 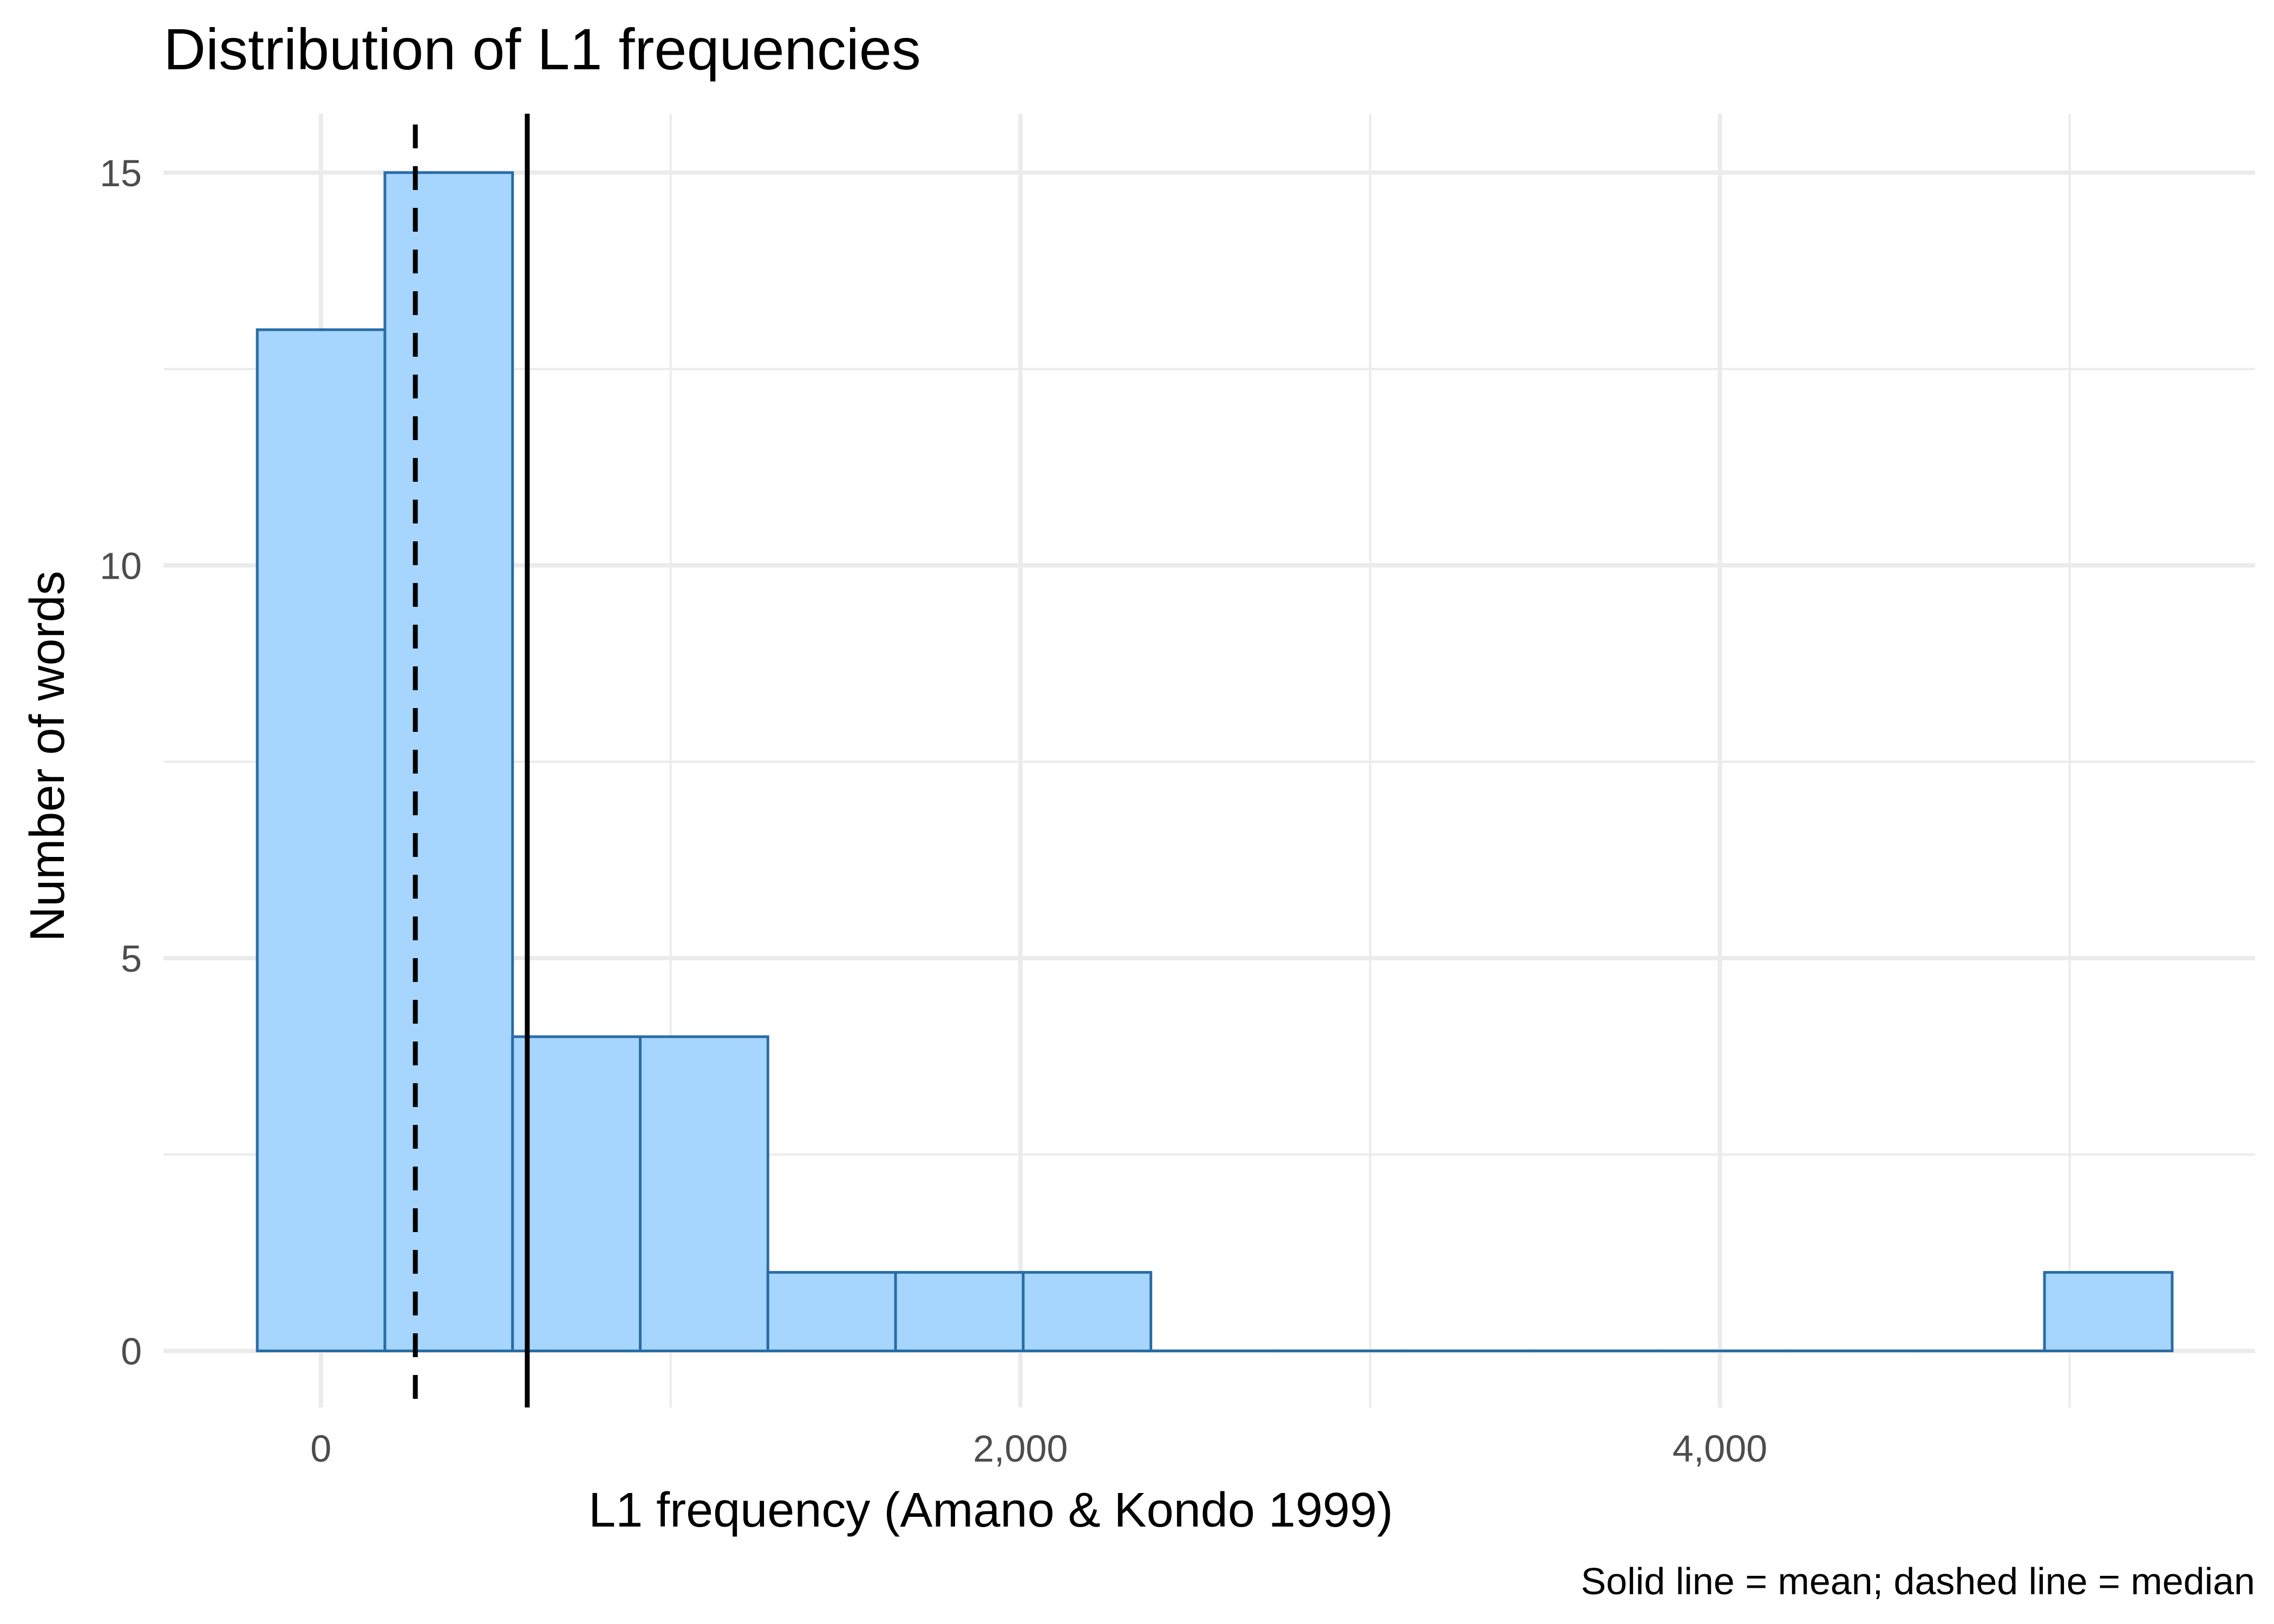 What do you see at coordinates (121, 173) in the screenshot?
I see `y-tick-label: 15` at bounding box center [121, 173].